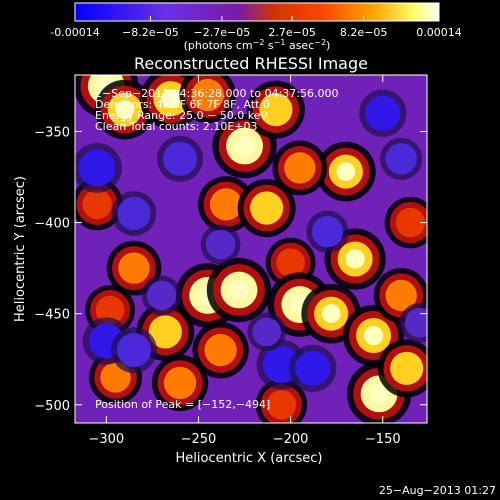 This screenshot has width=500, height=500. What do you see at coordinates (182, 104) in the screenshot?
I see `annotation-detectors: Detectors: 4F 5F 6F 7F 8F, Att 0` at bounding box center [182, 104].